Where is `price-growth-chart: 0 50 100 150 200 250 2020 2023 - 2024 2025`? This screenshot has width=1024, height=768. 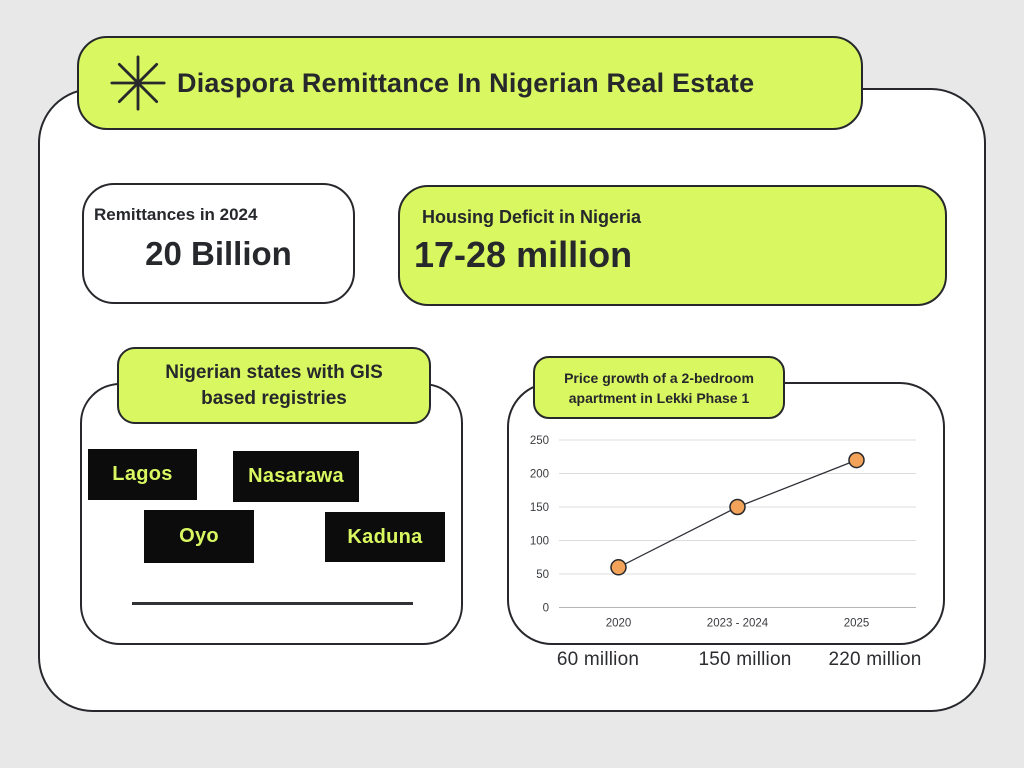 price-growth-chart: 0 50 100 150 200 250 2020 2023 - 2024 2025 is located at coordinates (723, 532).